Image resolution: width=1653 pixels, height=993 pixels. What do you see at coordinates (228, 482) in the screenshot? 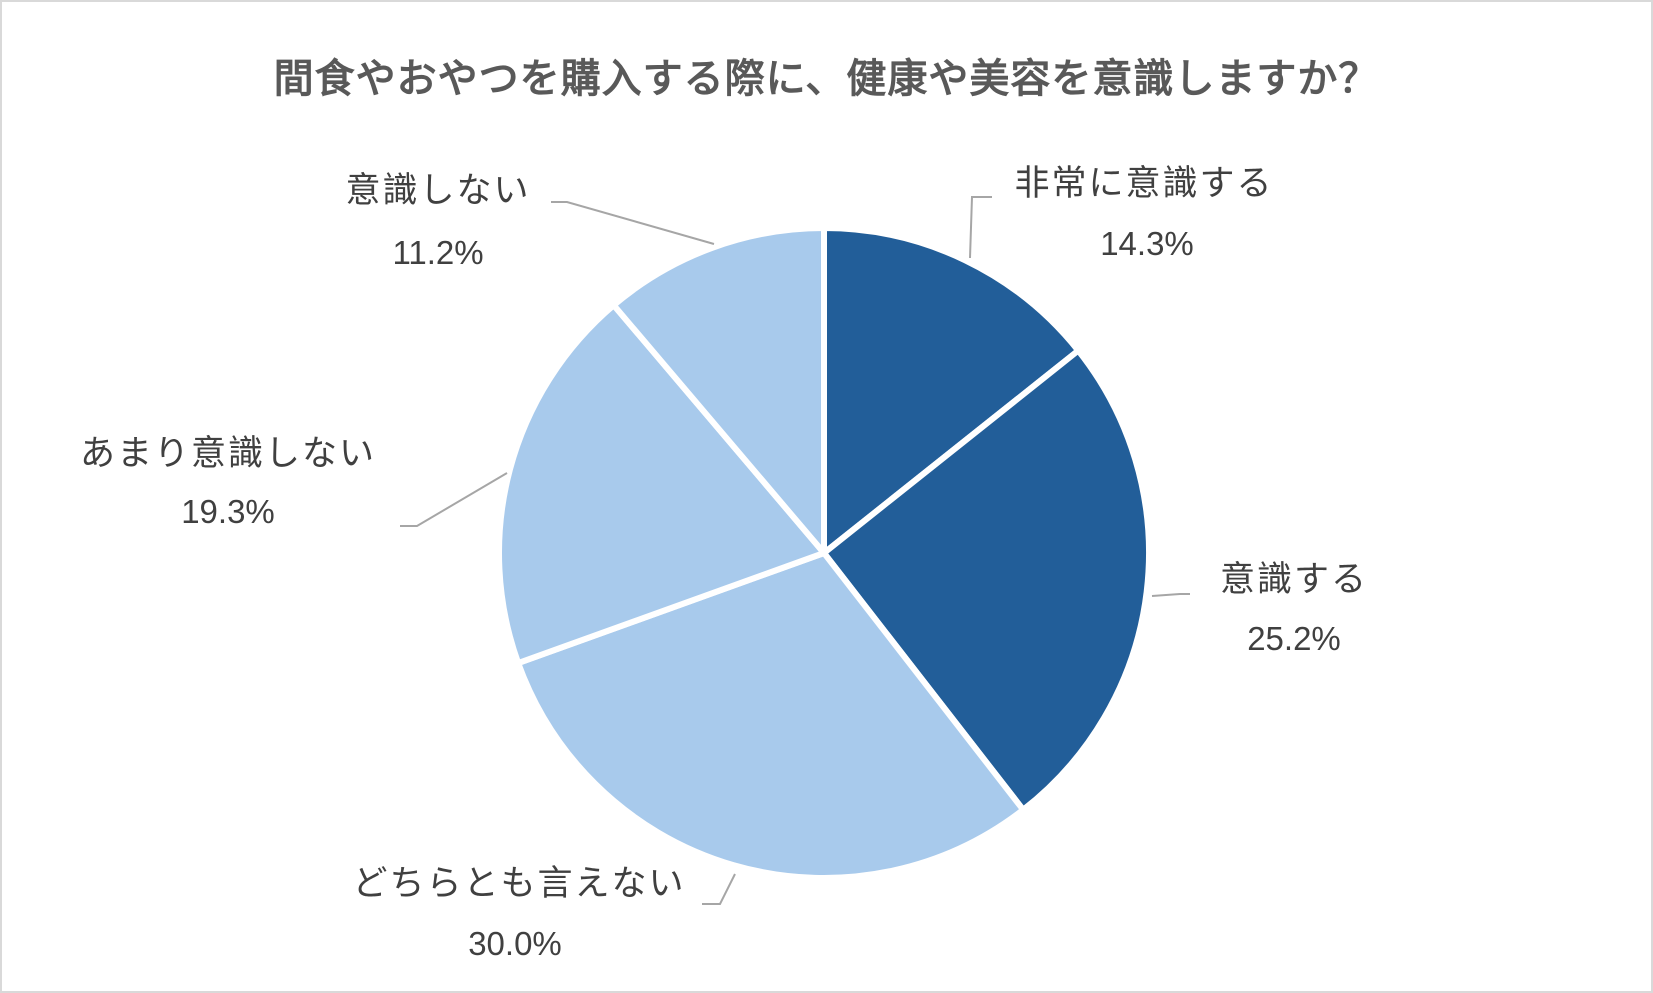
I see `slice-label-group-3: あまり意識しない 19.3%` at bounding box center [228, 482].